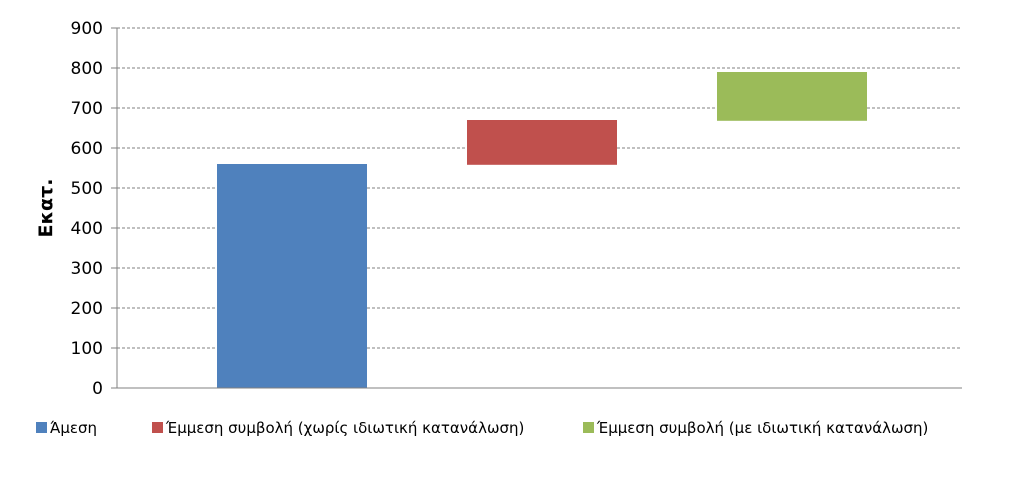  I want to click on y-tick-label: 400, so click(87, 229).